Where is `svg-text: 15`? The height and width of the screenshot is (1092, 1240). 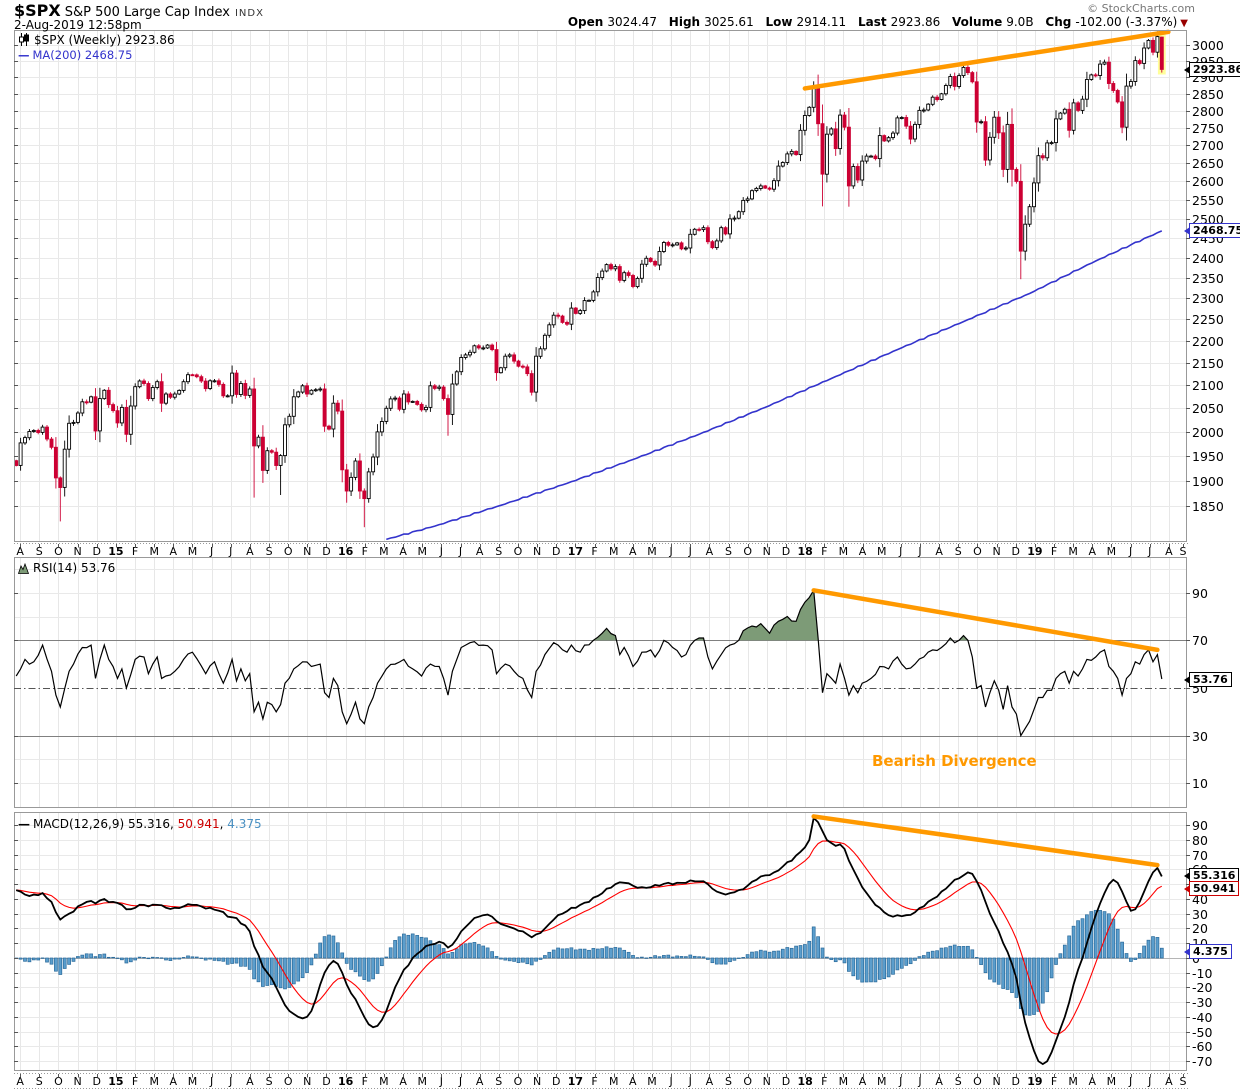
svg-text: 15 is located at coordinates (115, 1081).